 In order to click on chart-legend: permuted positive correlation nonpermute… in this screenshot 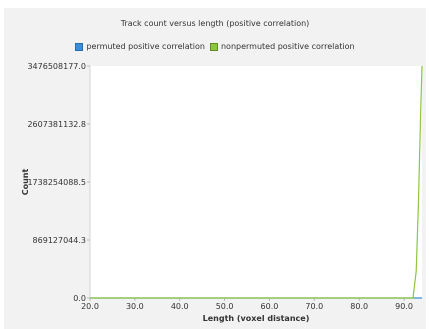, I will do `click(215, 46)`.